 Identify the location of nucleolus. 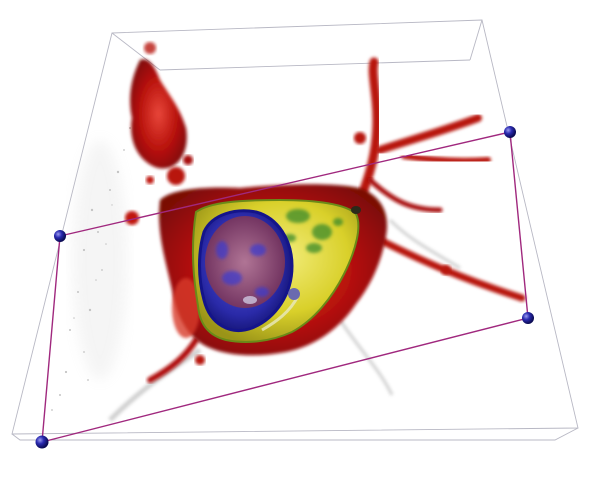
(245, 262).